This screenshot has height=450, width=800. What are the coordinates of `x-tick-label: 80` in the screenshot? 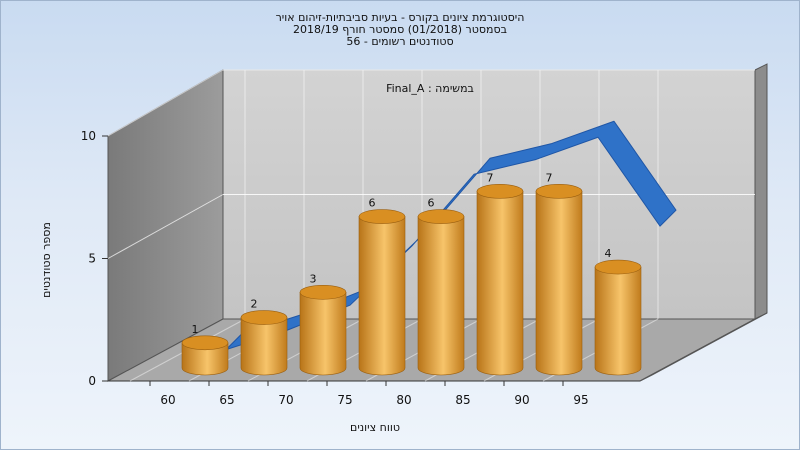 It's located at (403, 400).